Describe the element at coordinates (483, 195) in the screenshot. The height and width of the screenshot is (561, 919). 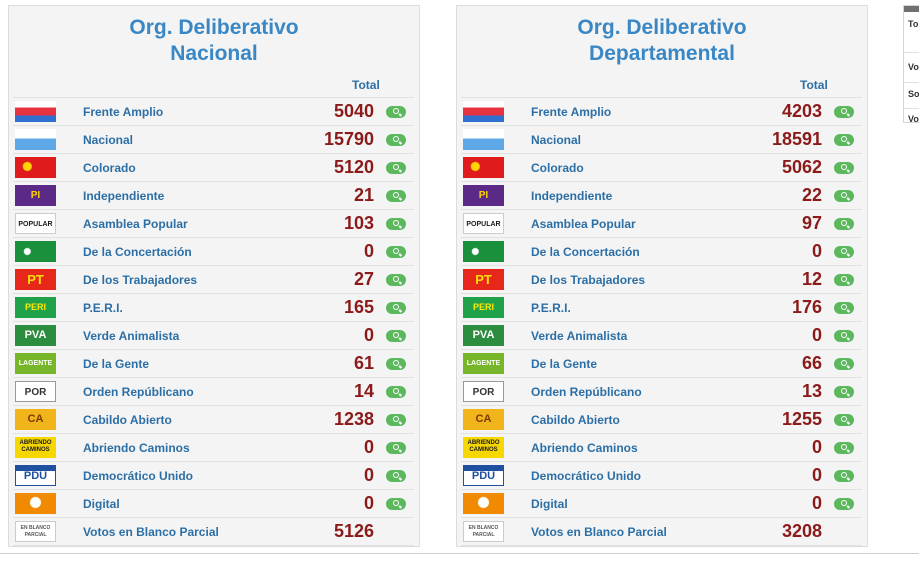
I see `logo-text: PI` at that location.